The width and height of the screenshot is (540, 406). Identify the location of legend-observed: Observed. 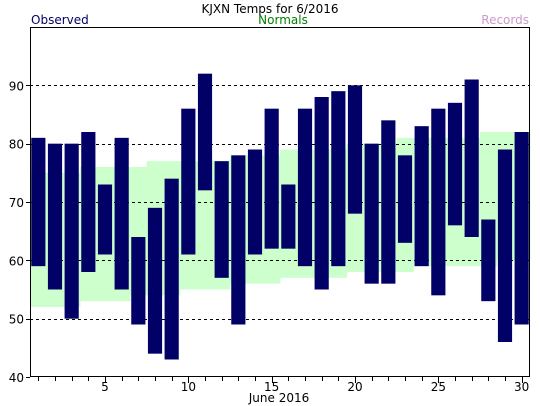
(60, 20).